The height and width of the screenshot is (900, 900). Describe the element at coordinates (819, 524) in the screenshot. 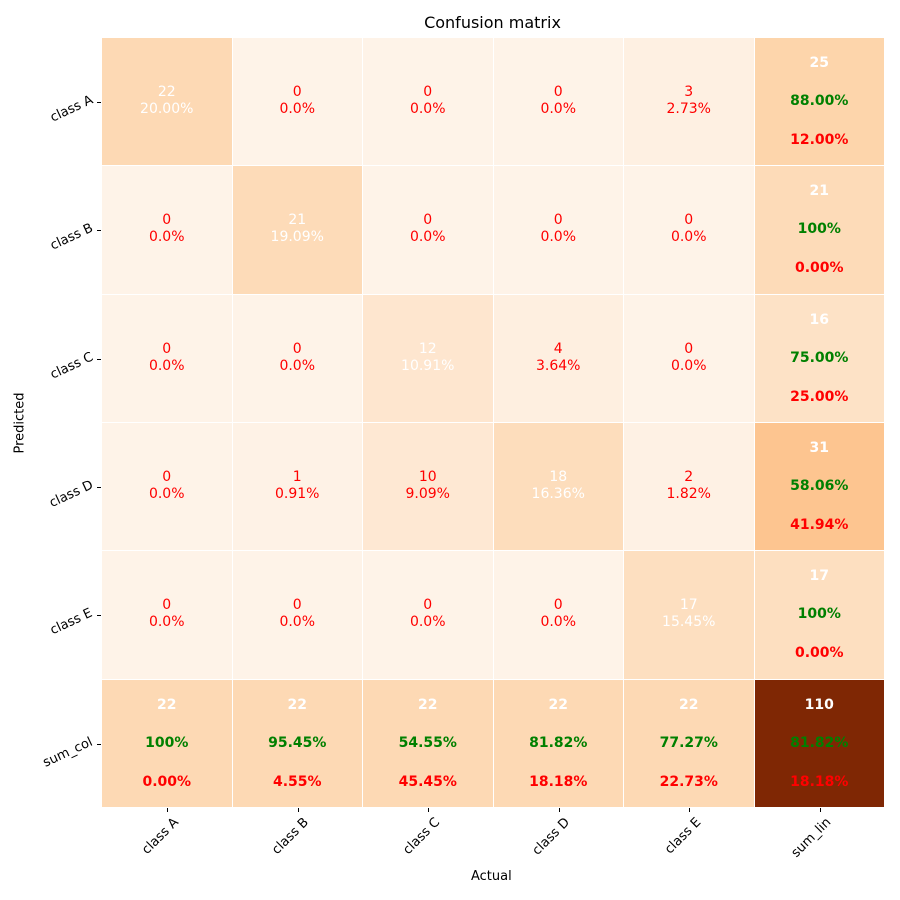

I see `cell-label: 41.94%` at that location.